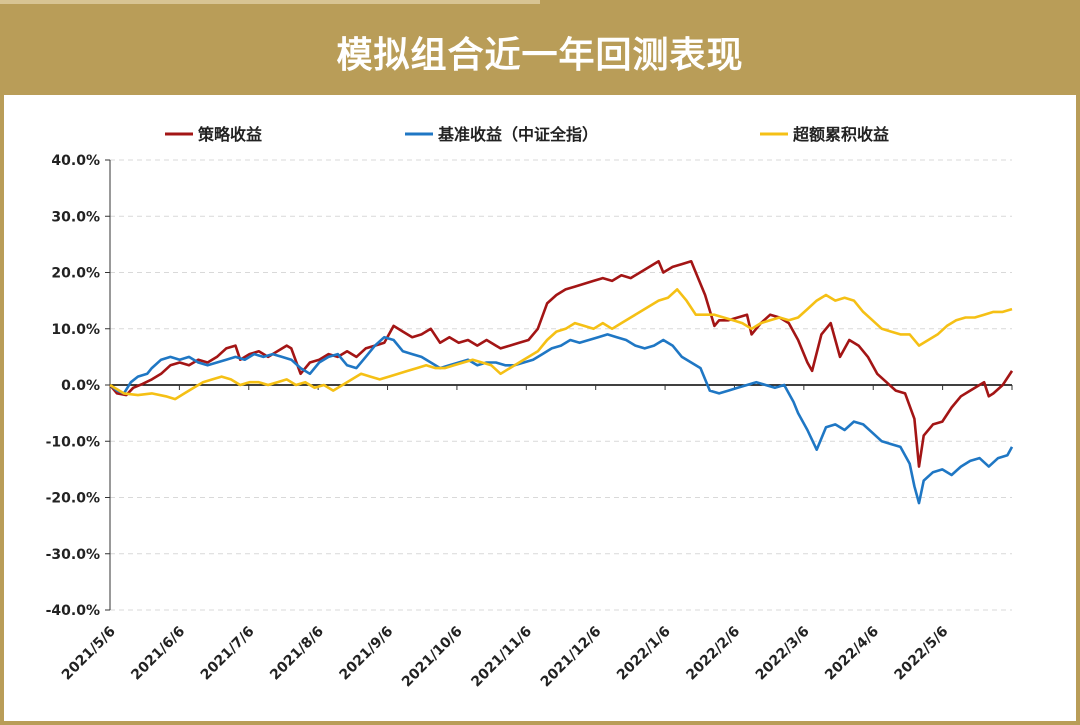  Describe the element at coordinates (297, 654) in the screenshot. I see `x-tick-label: 2021/8/6` at that location.